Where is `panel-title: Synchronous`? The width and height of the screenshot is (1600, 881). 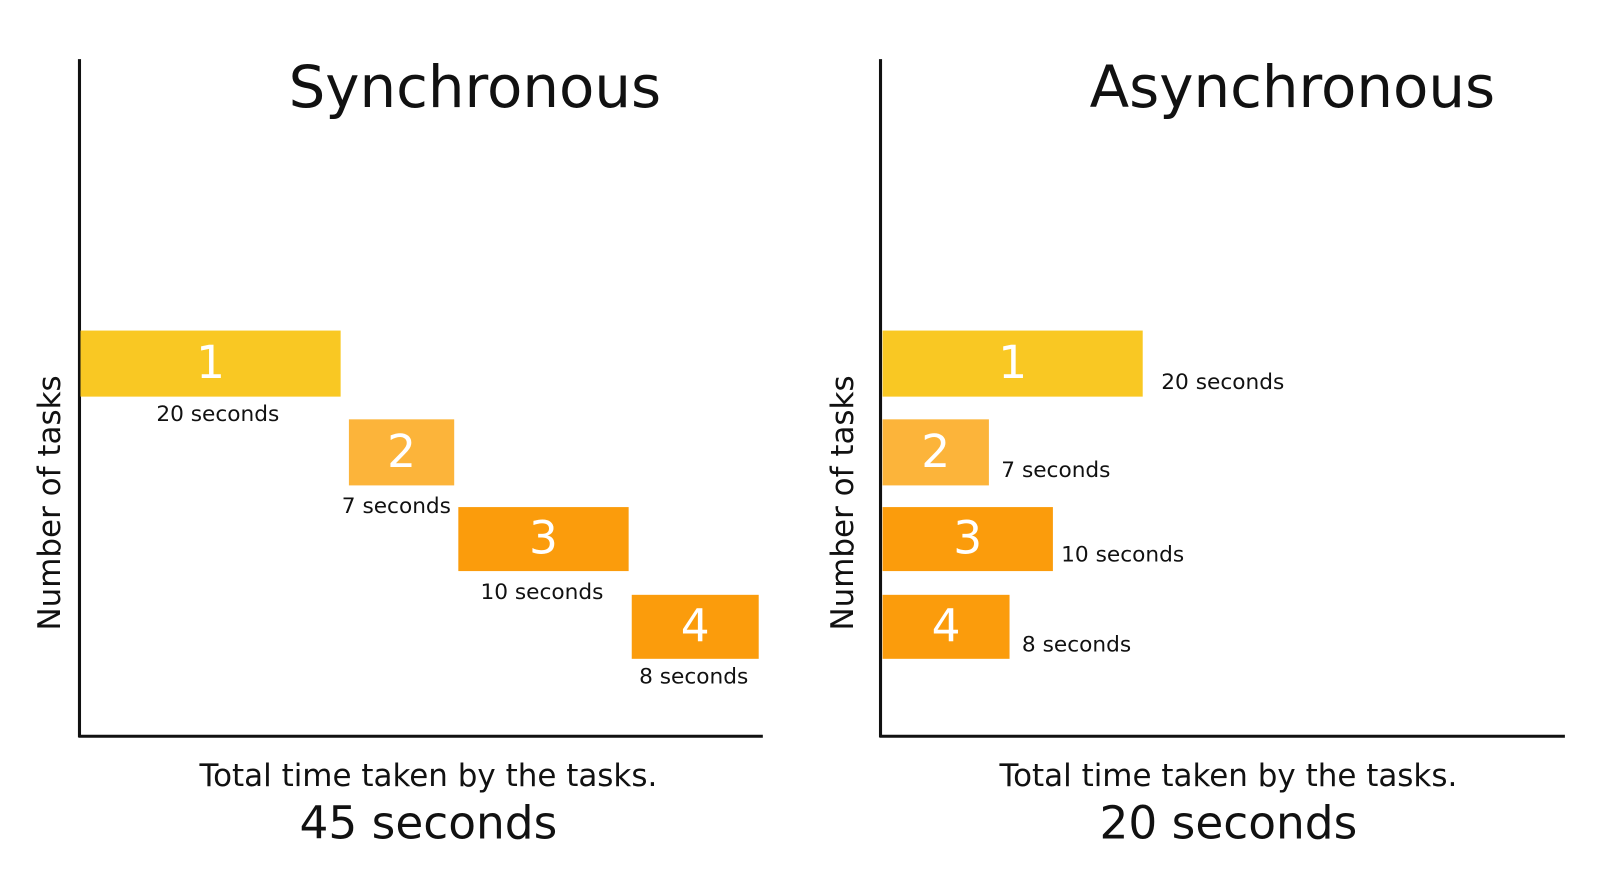
panel-title: Synchronous is located at coordinates (475, 87).